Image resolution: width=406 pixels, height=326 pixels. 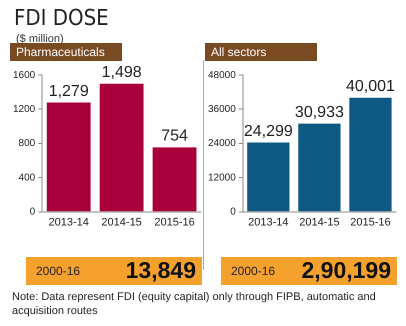 I want to click on chart-title: Pharmaceuticals, so click(x=66, y=52).